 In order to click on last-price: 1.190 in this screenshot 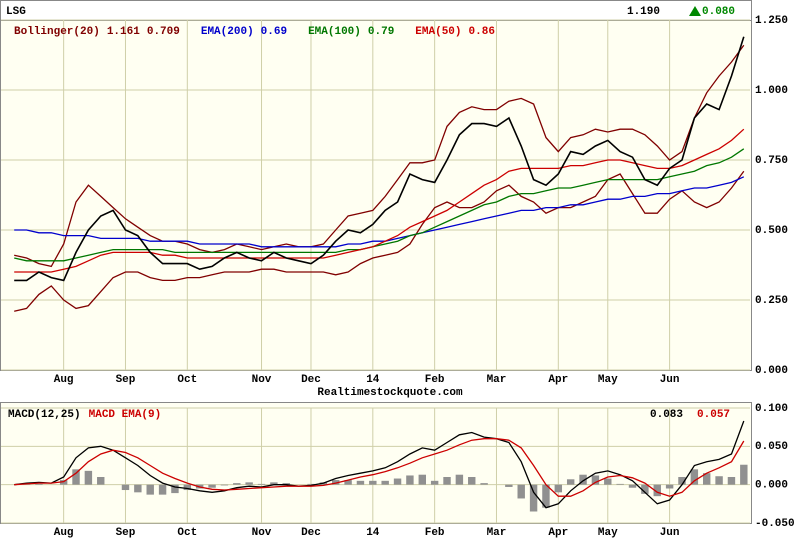, I will do `click(643, 12)`.